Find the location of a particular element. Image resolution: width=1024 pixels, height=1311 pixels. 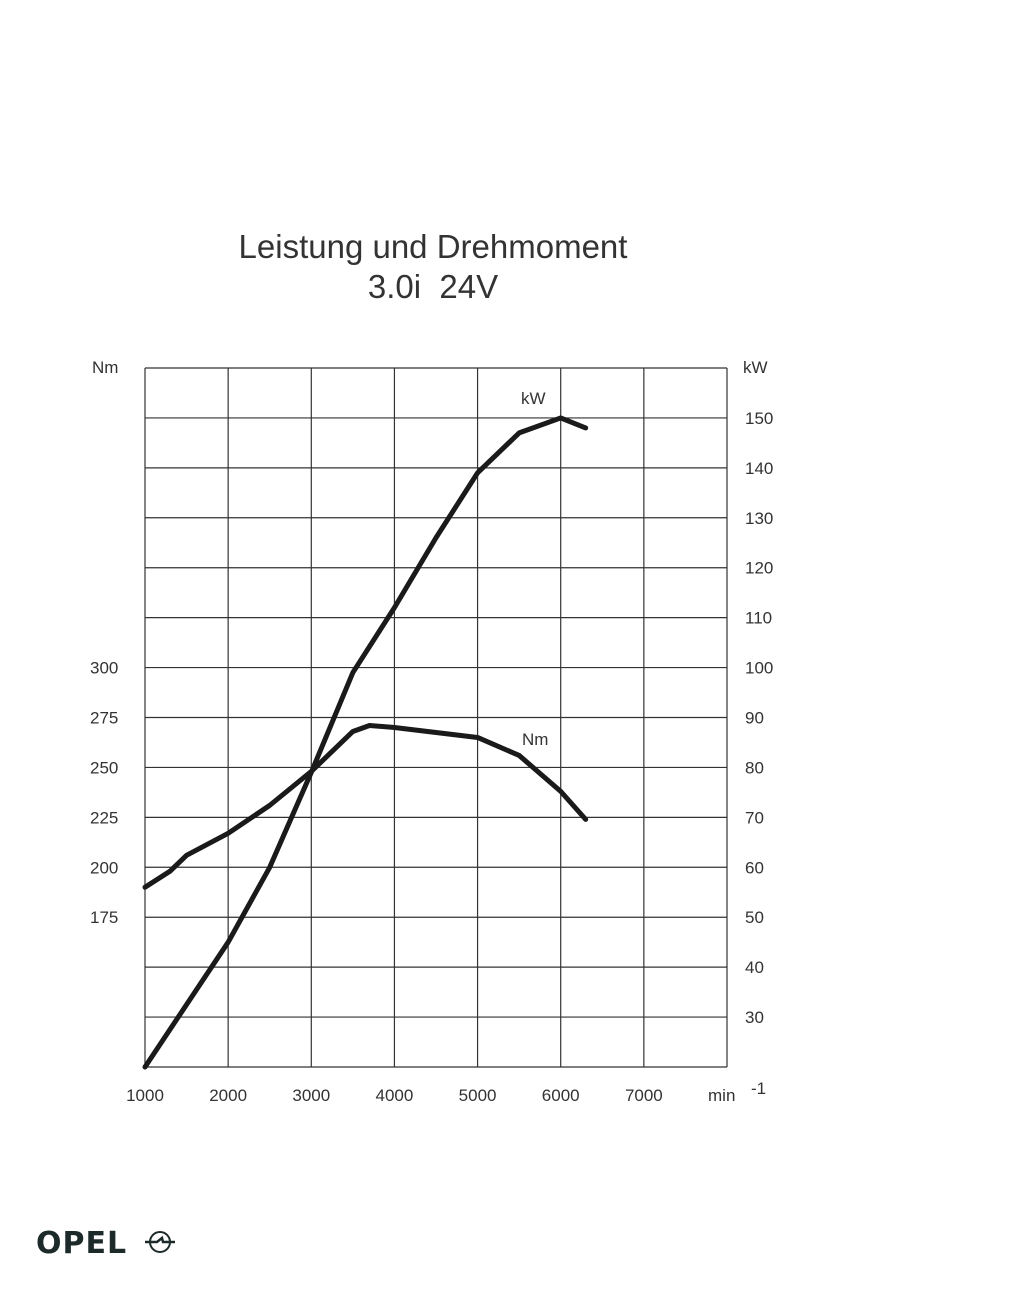

left-tick-label: 300 is located at coordinates (104, 668).